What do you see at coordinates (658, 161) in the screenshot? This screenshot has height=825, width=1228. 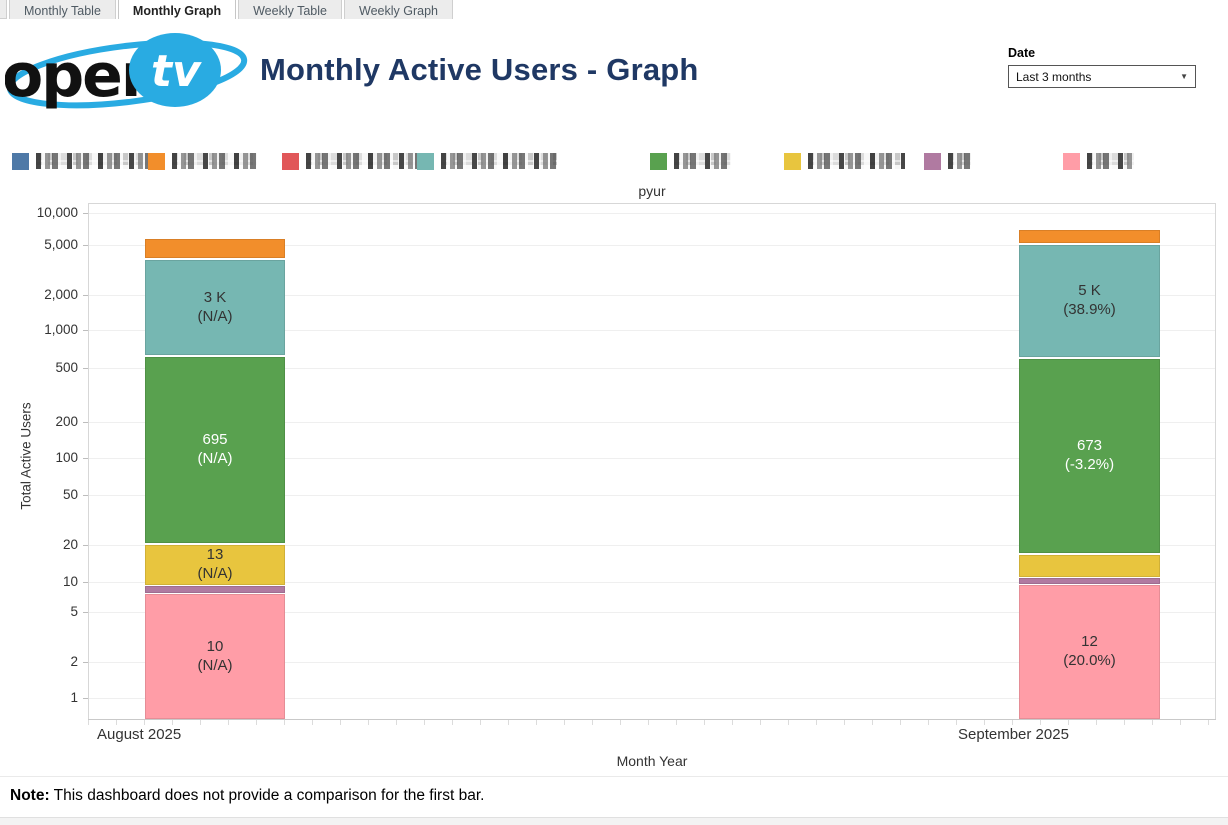 I see `legend-swatch-green` at bounding box center [658, 161].